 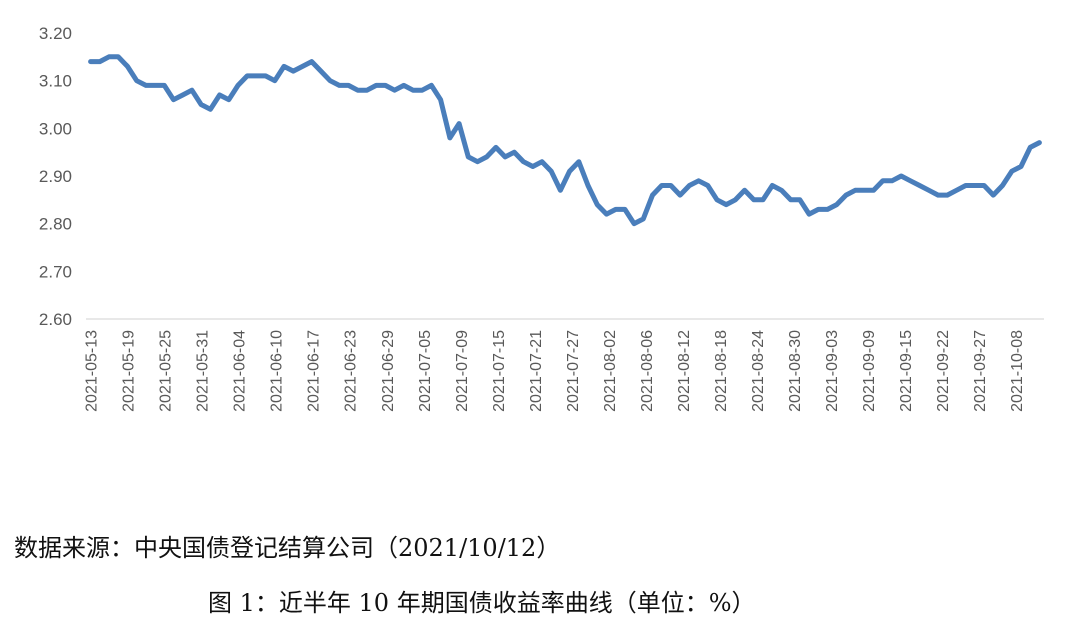 What do you see at coordinates (203, 371) in the screenshot?
I see `x-tick-label: 2021-05-31` at bounding box center [203, 371].